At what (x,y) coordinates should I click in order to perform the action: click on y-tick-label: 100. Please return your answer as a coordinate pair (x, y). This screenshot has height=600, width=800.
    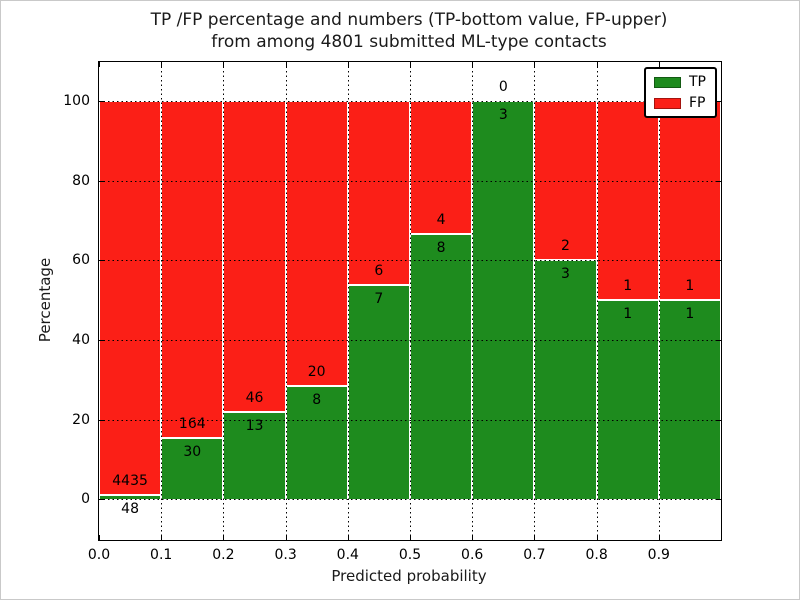
    Looking at the image, I should click on (76, 101).